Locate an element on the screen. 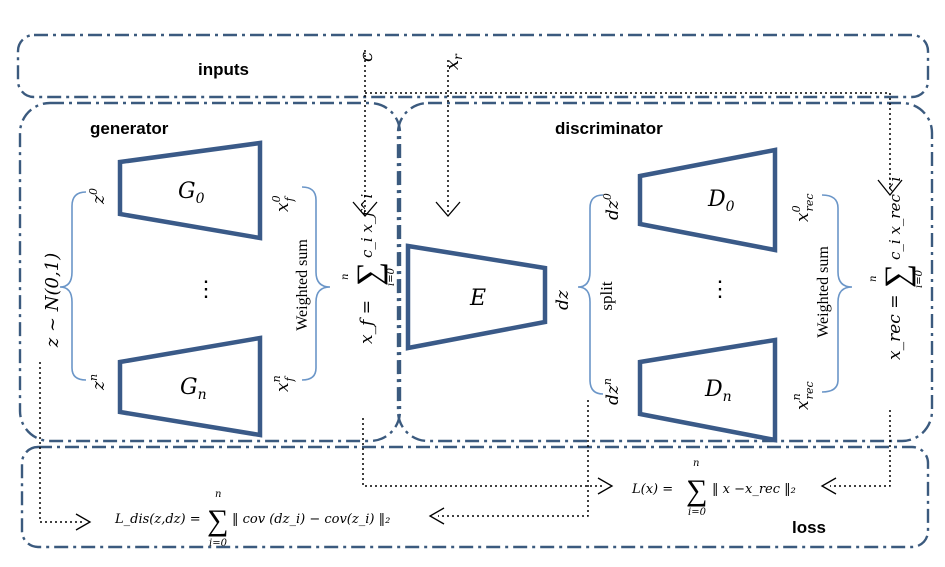 The height and width of the screenshot is (567, 945). svg-text: xnrec is located at coordinates (803, 395).